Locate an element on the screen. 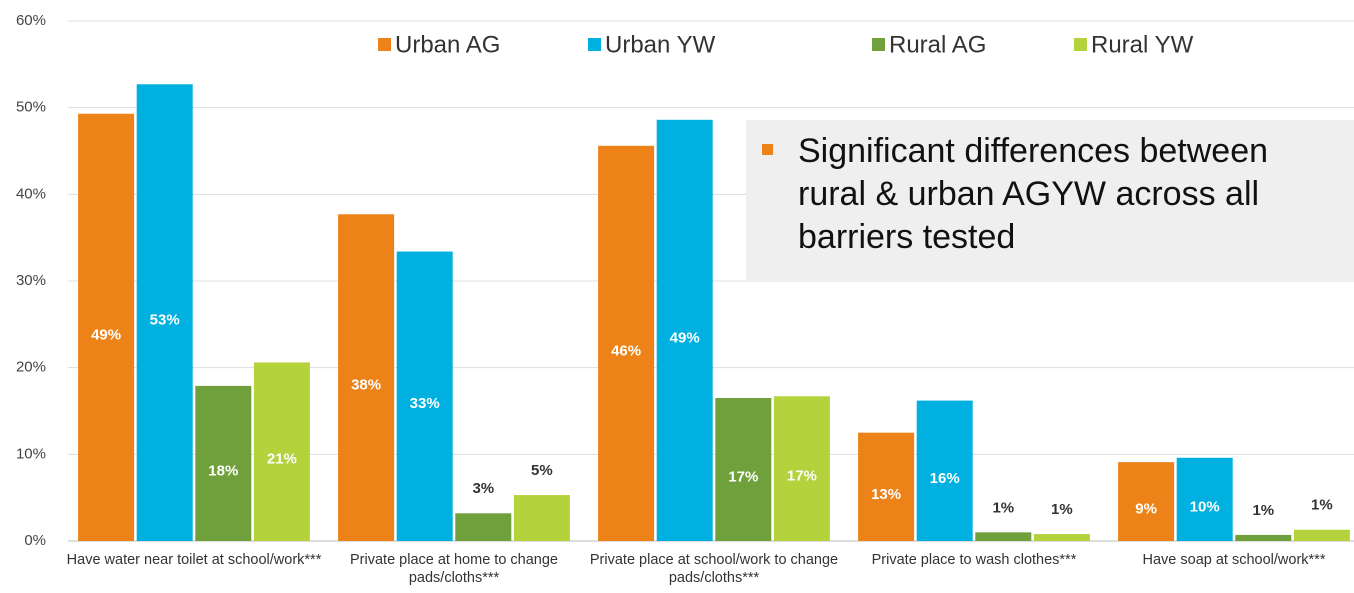  value-label: 10% is located at coordinates (1205, 506).